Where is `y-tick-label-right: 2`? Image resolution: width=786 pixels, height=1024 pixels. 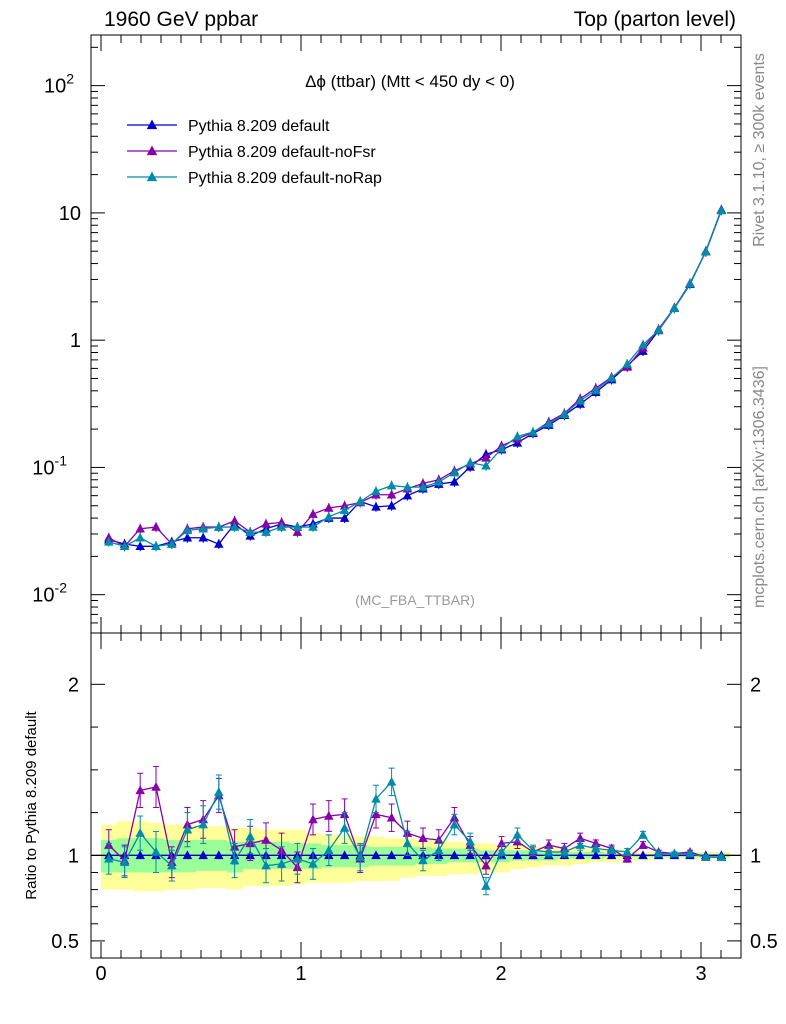
y-tick-label-right: 2 is located at coordinates (755, 685).